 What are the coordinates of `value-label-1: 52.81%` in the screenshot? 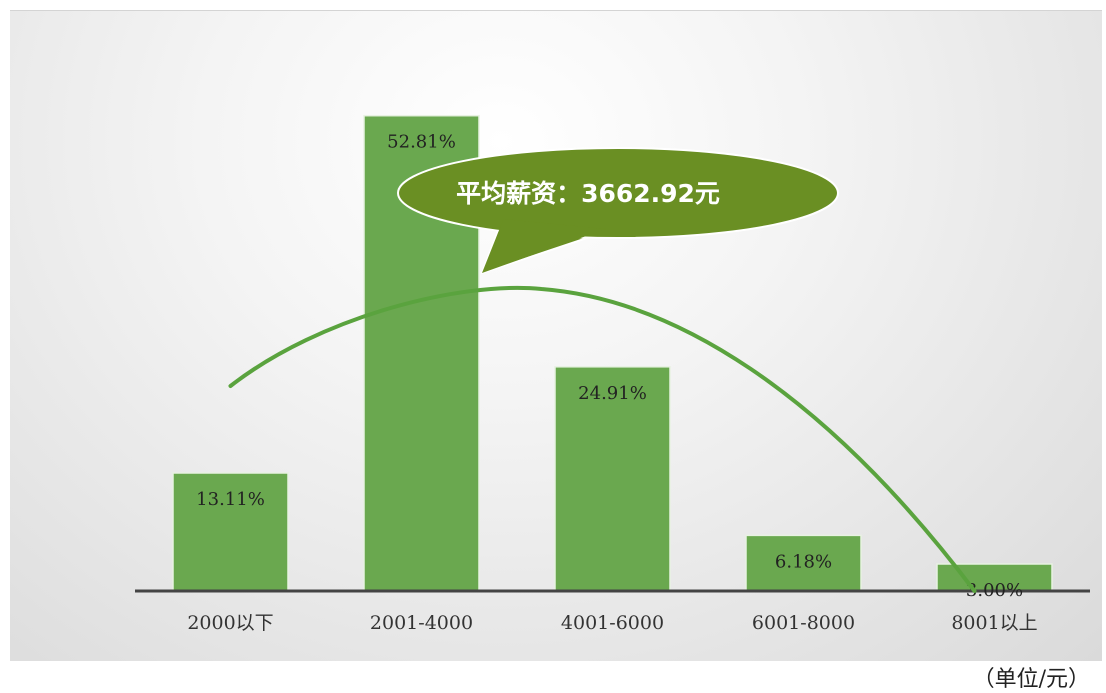 It's located at (421, 142).